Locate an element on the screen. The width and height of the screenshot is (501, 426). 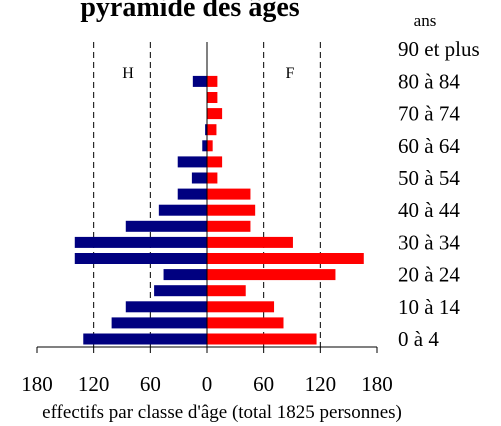
age-label-2: 20 à 24 is located at coordinates (429, 275).